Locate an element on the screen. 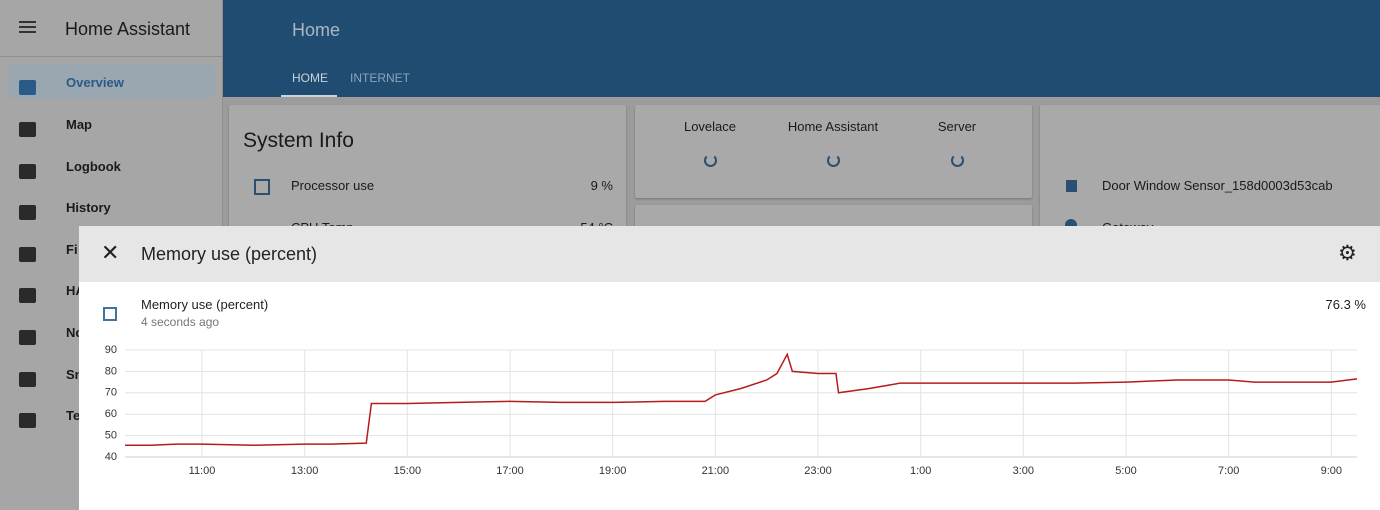 The height and width of the screenshot is (510, 1380). button-label: Home Assistant is located at coordinates (833, 126).